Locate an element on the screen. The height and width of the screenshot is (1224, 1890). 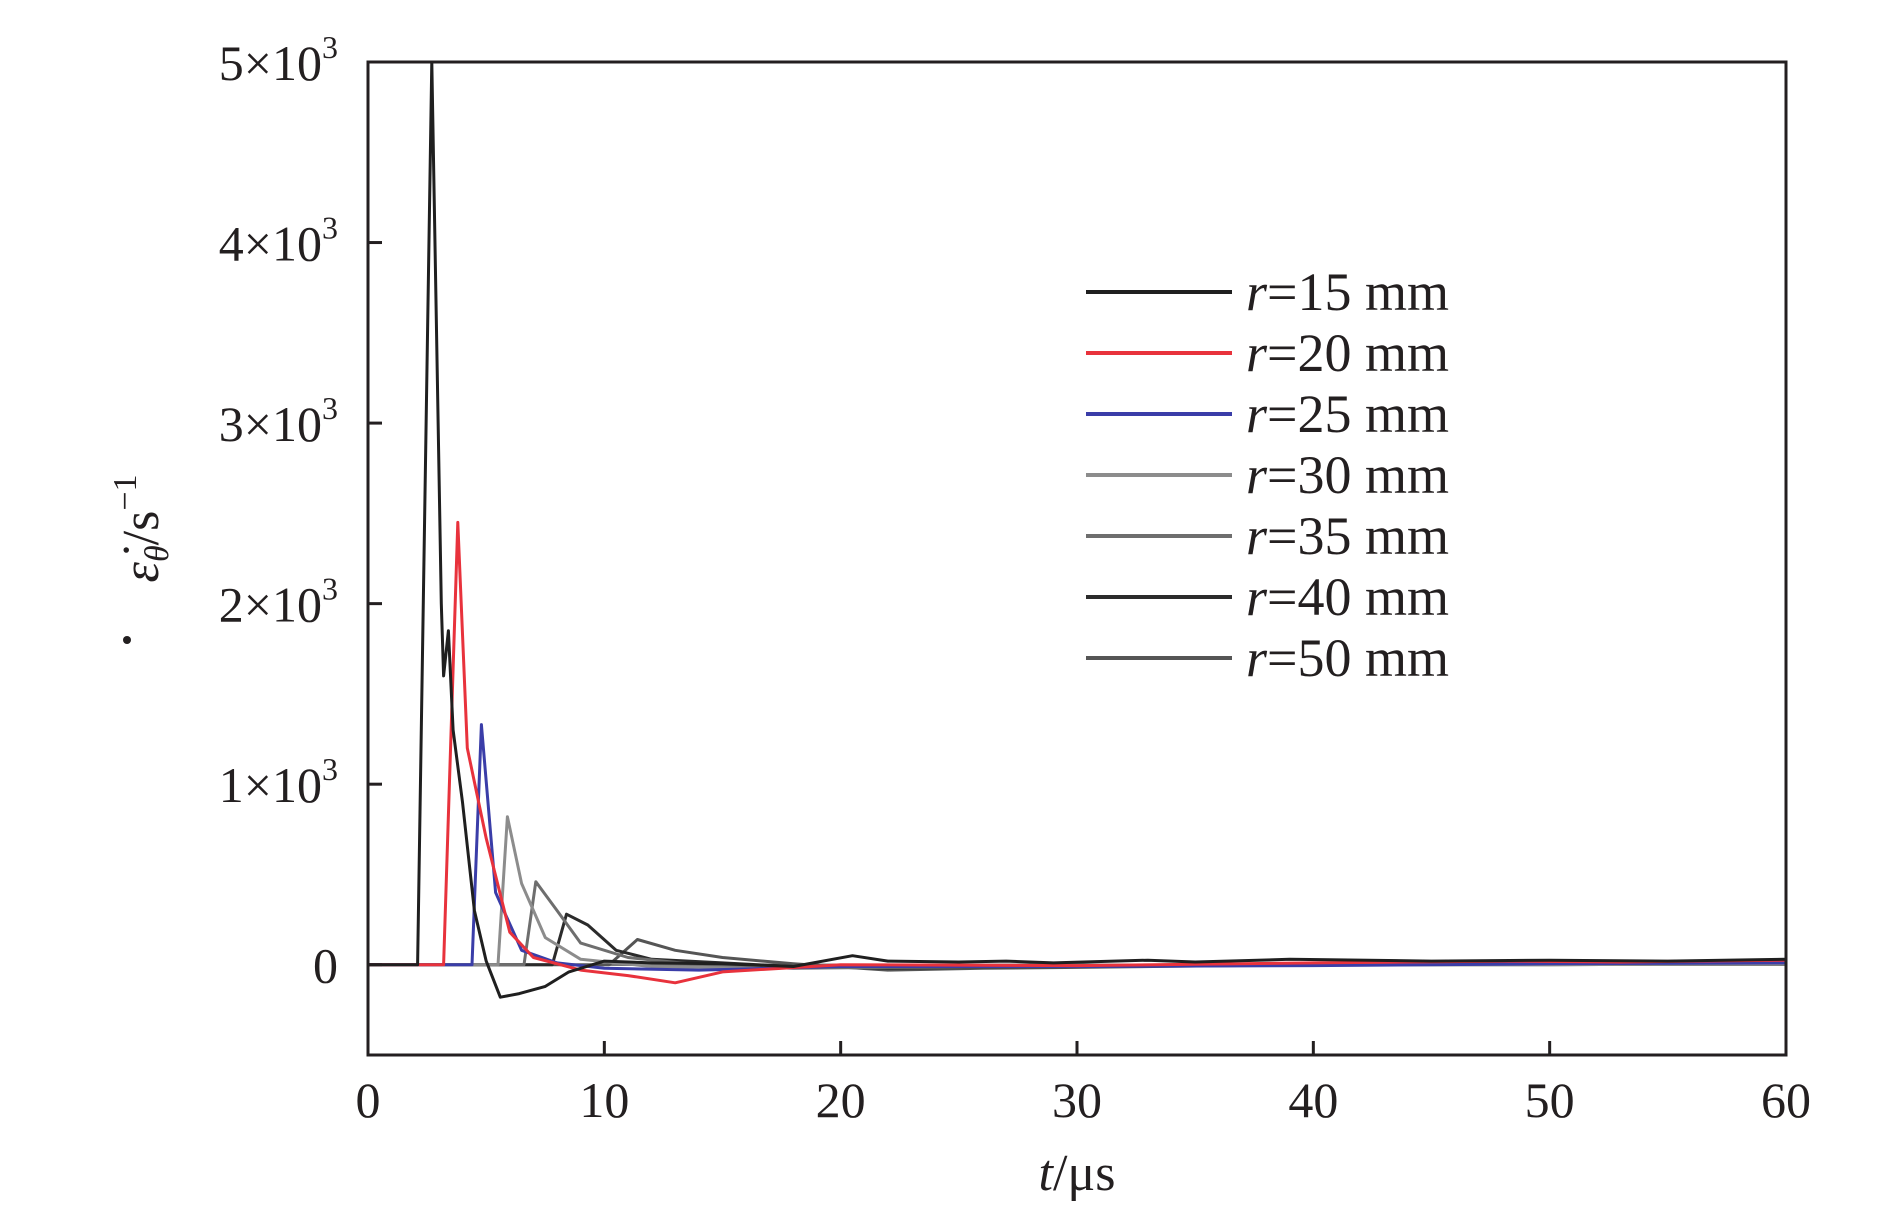
y-axis-subscript: θ is located at coordinates (157, 553).